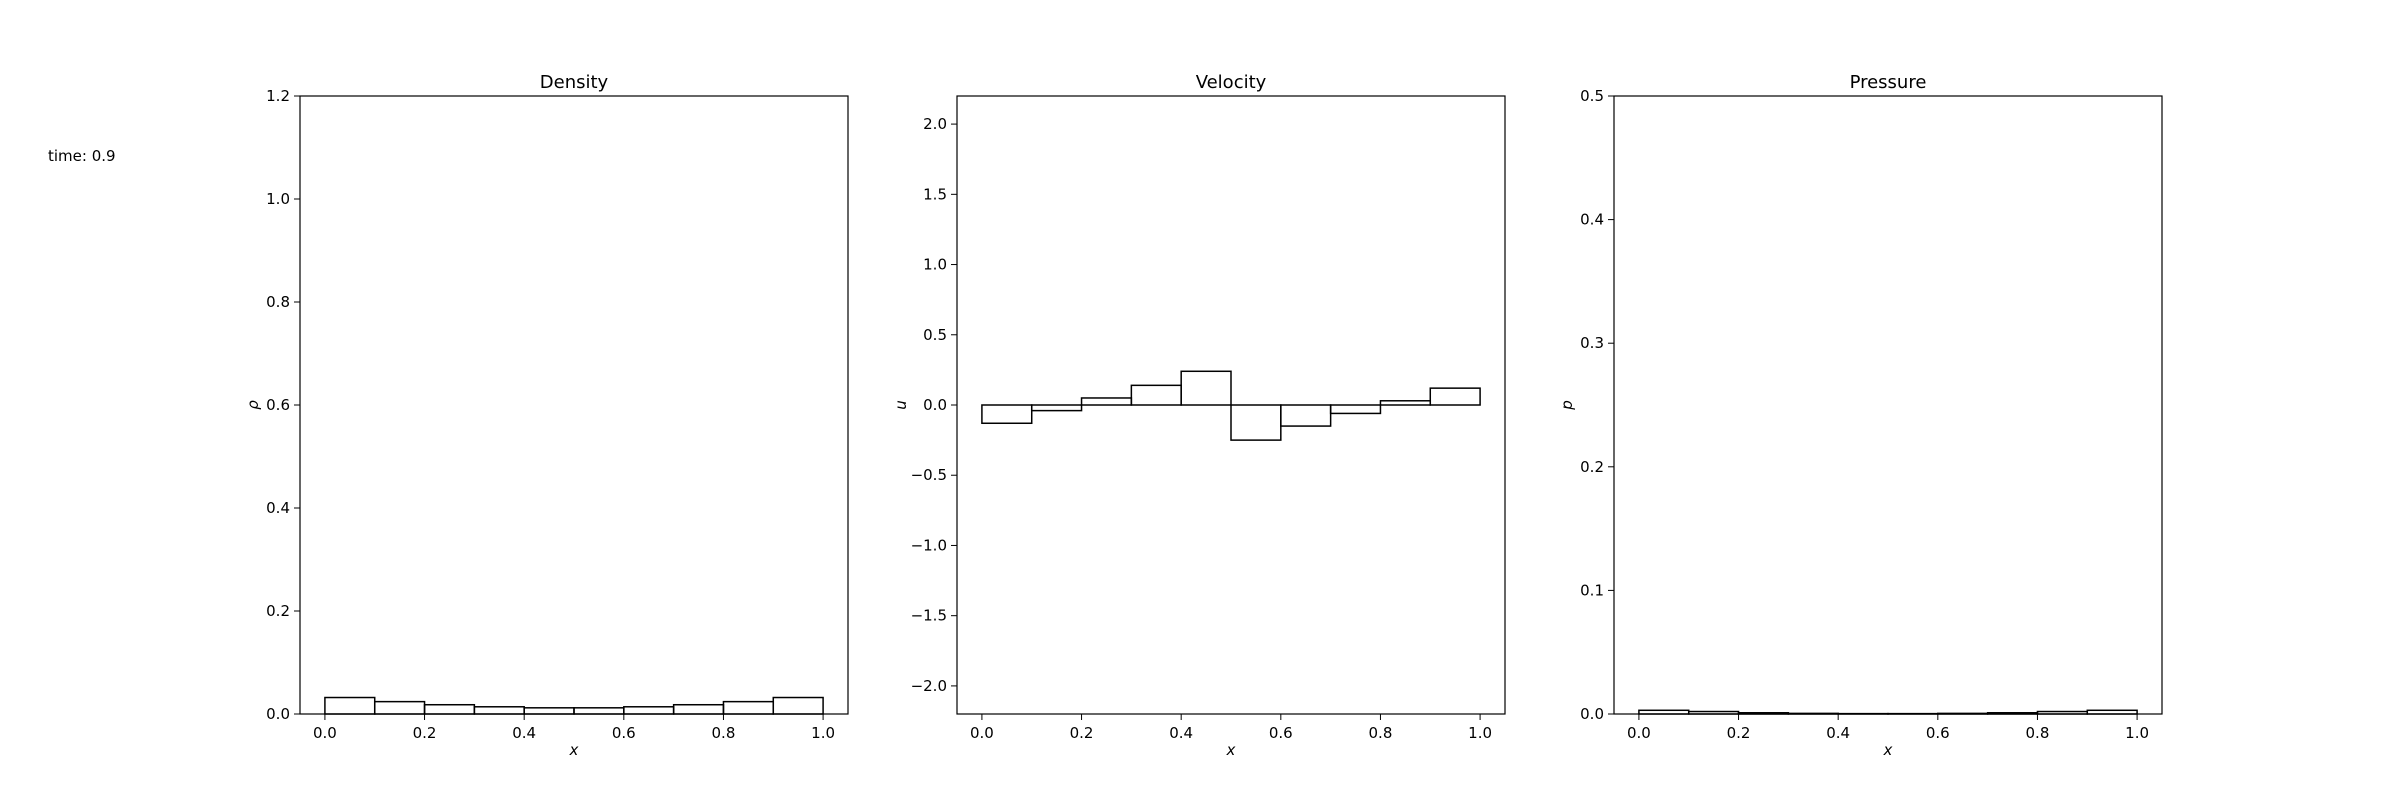  What do you see at coordinates (929, 475) in the screenshot?
I see `velocity-ytick-label: −0.5` at bounding box center [929, 475].